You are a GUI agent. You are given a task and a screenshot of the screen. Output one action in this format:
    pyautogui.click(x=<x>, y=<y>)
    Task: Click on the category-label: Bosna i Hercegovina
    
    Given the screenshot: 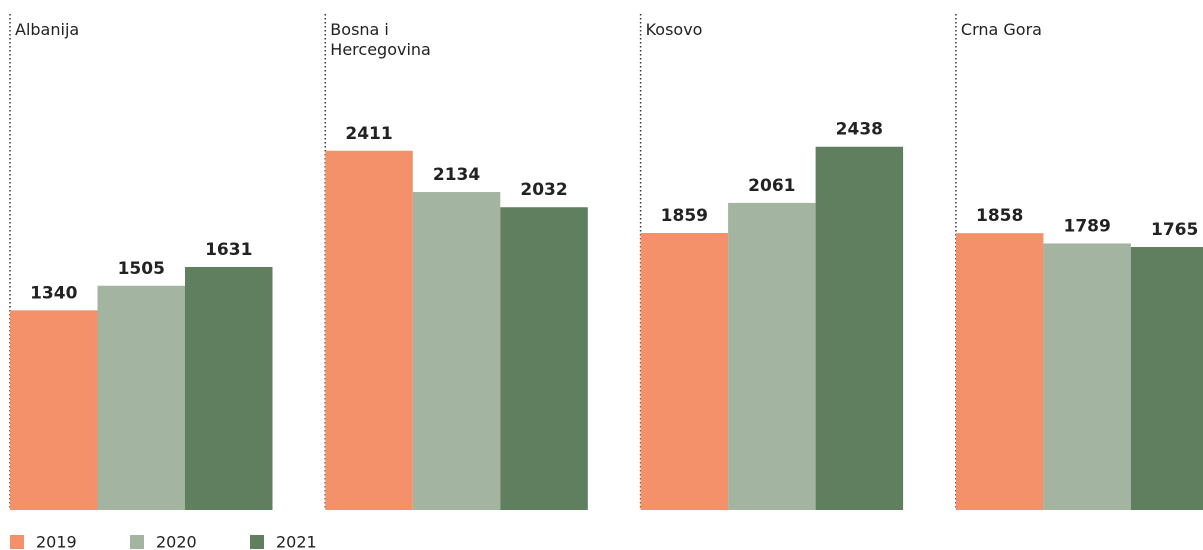 What is the action you would take?
    pyautogui.click(x=380, y=39)
    